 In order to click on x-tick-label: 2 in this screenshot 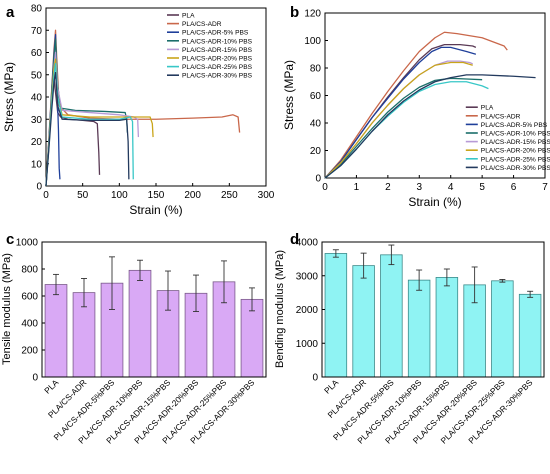, I will do `click(388, 187)`.